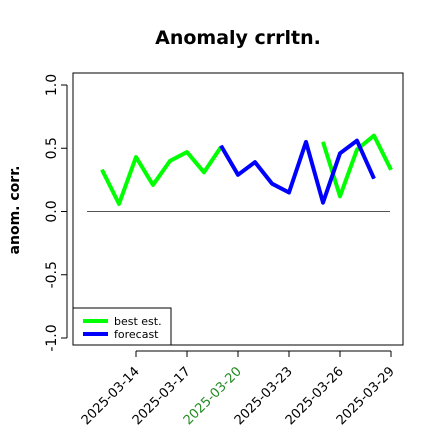  I want to click on legend-label: best est., so click(138, 321).